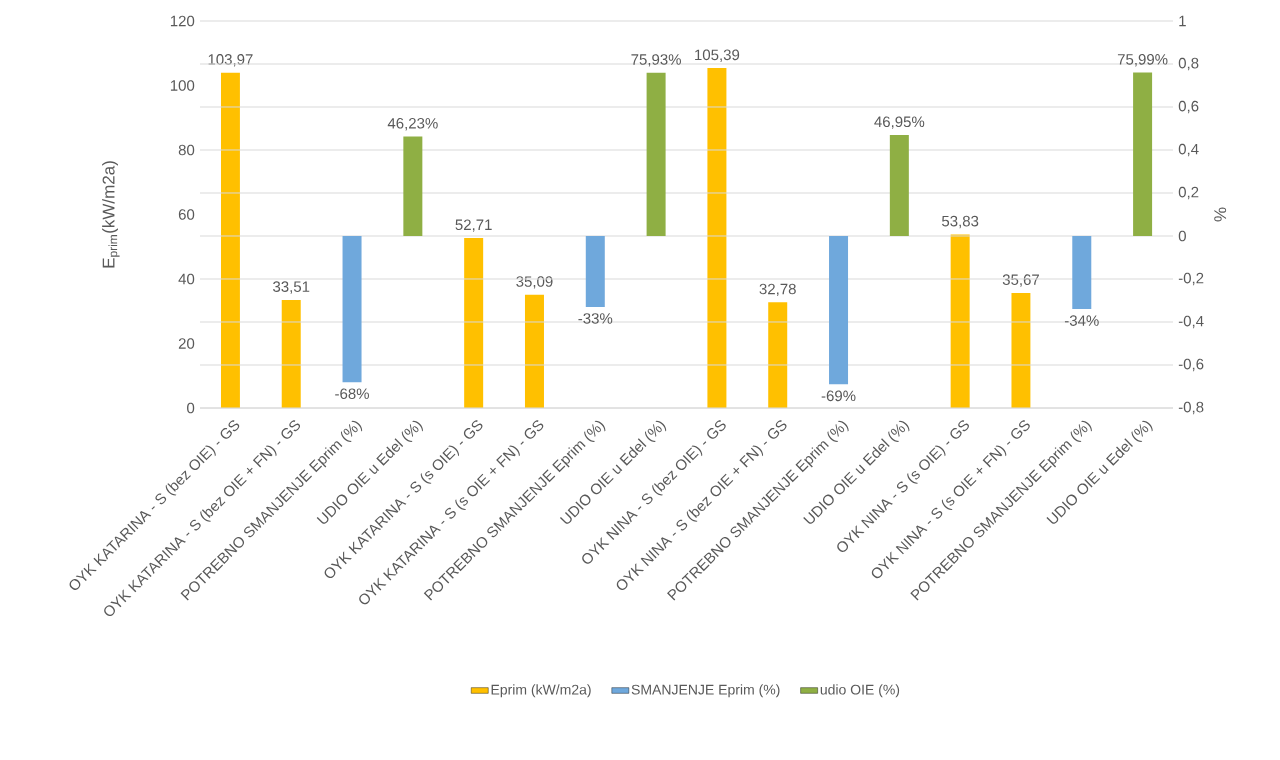 This screenshot has height=760, width=1280. What do you see at coordinates (838, 396) in the screenshot?
I see `data-label: -69%` at bounding box center [838, 396].